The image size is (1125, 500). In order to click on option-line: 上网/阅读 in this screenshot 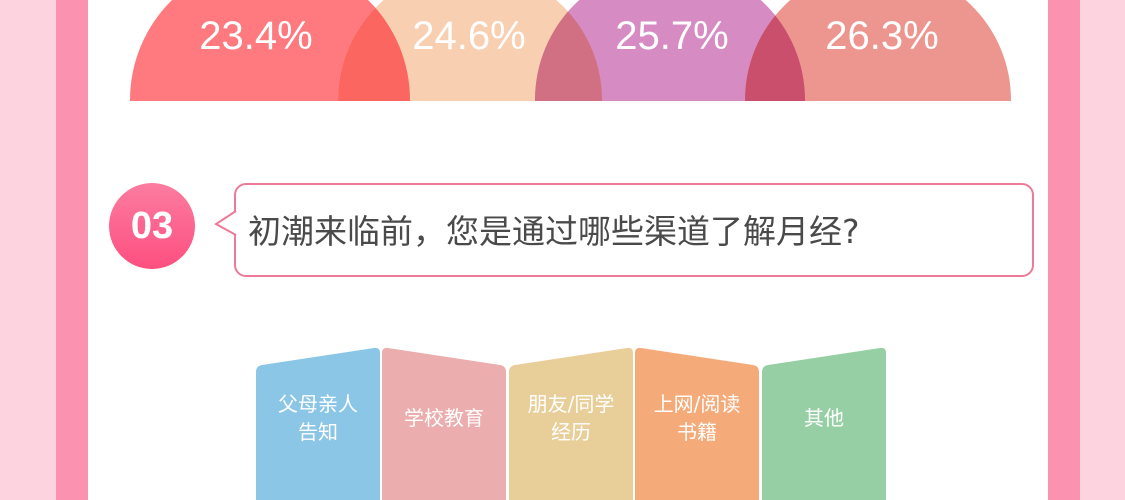, I will do `click(697, 404)`.